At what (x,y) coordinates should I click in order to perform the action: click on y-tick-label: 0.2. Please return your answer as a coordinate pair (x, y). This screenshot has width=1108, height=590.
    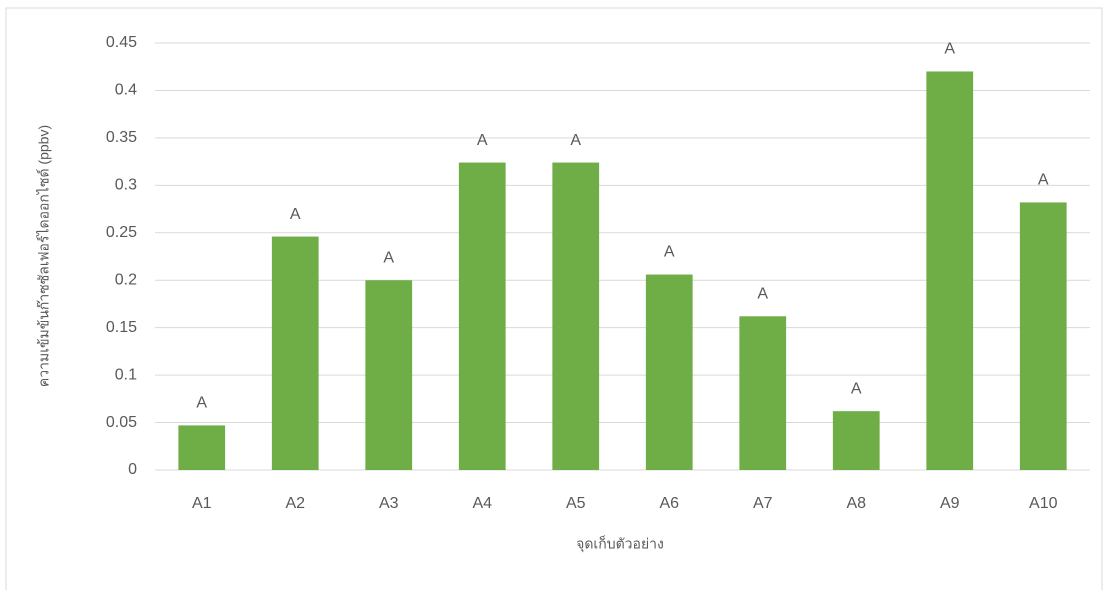
    Looking at the image, I should click on (126, 279).